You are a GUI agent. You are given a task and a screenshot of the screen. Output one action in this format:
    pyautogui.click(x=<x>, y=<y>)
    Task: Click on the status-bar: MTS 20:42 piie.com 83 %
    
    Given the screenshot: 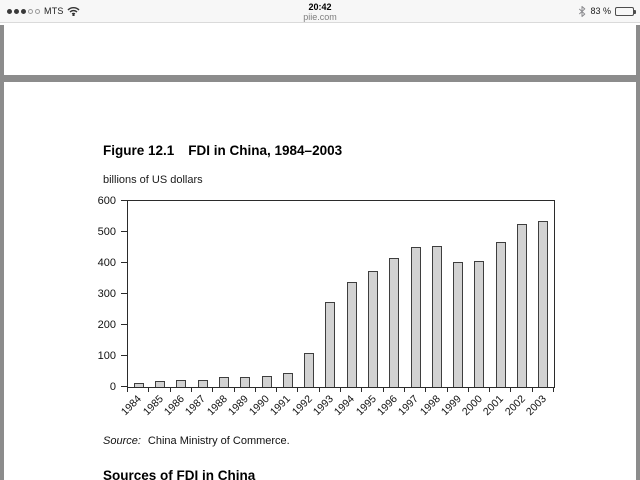 What is the action you would take?
    pyautogui.click(x=320, y=11)
    